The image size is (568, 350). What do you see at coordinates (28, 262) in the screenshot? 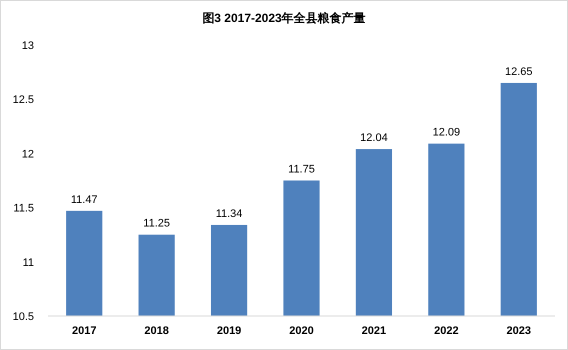
I see `y-tick-label: 11` at bounding box center [28, 262].